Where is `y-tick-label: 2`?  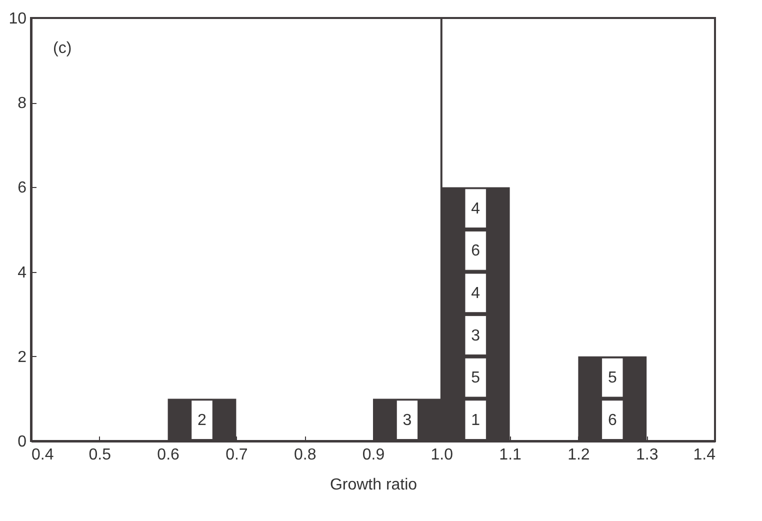
y-tick-label: 2 is located at coordinates (22, 357).